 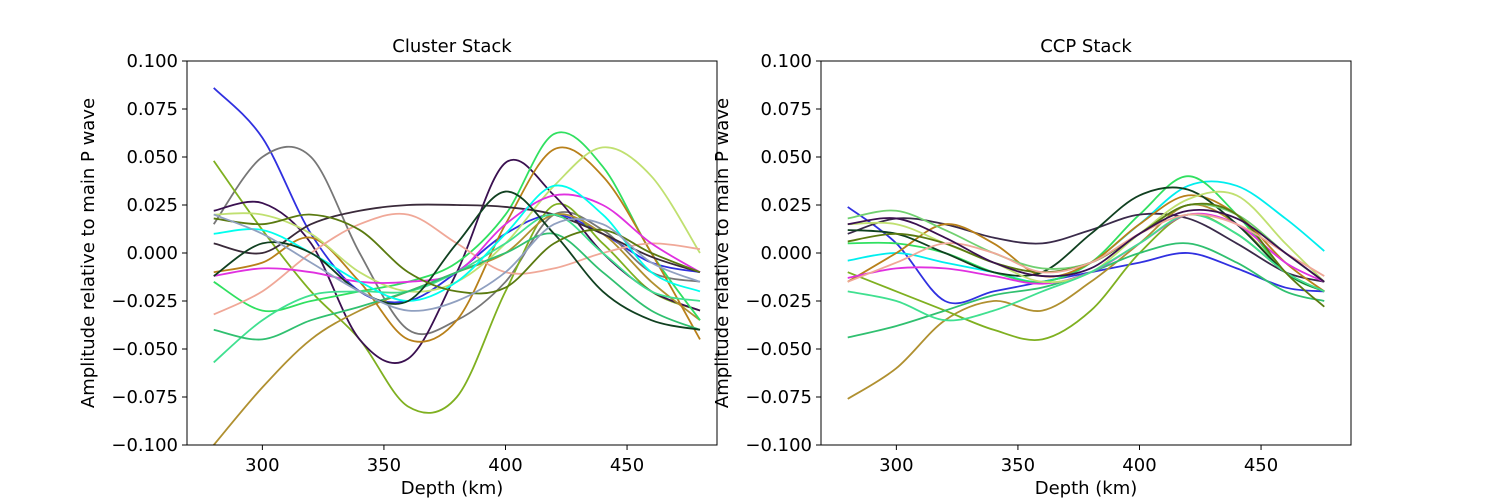 What do you see at coordinates (144, 349) in the screenshot?
I see `cluster-stack-y-tick-label: −0.050` at bounding box center [144, 349].